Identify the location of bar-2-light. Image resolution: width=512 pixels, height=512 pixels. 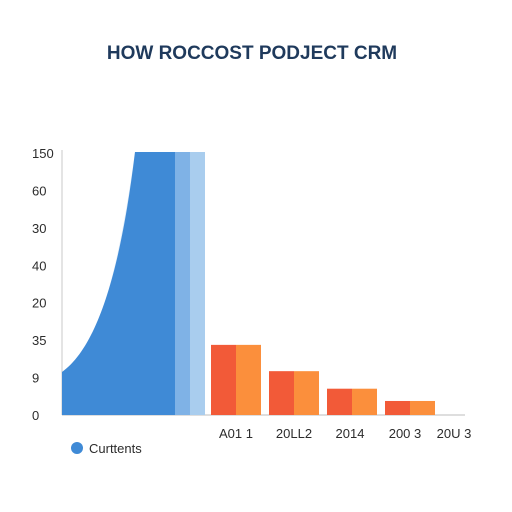
(306, 393).